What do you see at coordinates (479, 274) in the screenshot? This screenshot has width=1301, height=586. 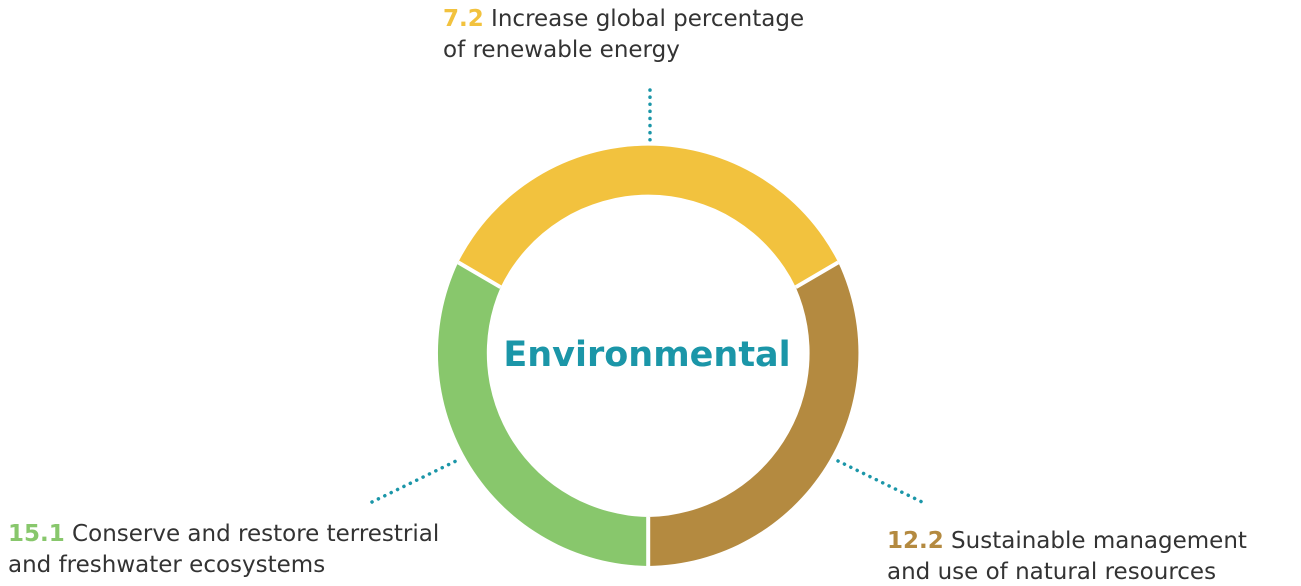 I see `separator-top-left` at bounding box center [479, 274].